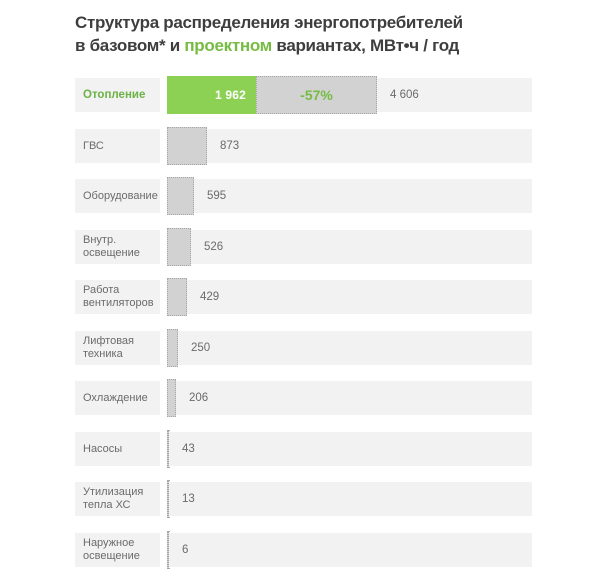  Describe the element at coordinates (211, 95) in the screenshot. I see `project-value-bar: 1 962` at that location.